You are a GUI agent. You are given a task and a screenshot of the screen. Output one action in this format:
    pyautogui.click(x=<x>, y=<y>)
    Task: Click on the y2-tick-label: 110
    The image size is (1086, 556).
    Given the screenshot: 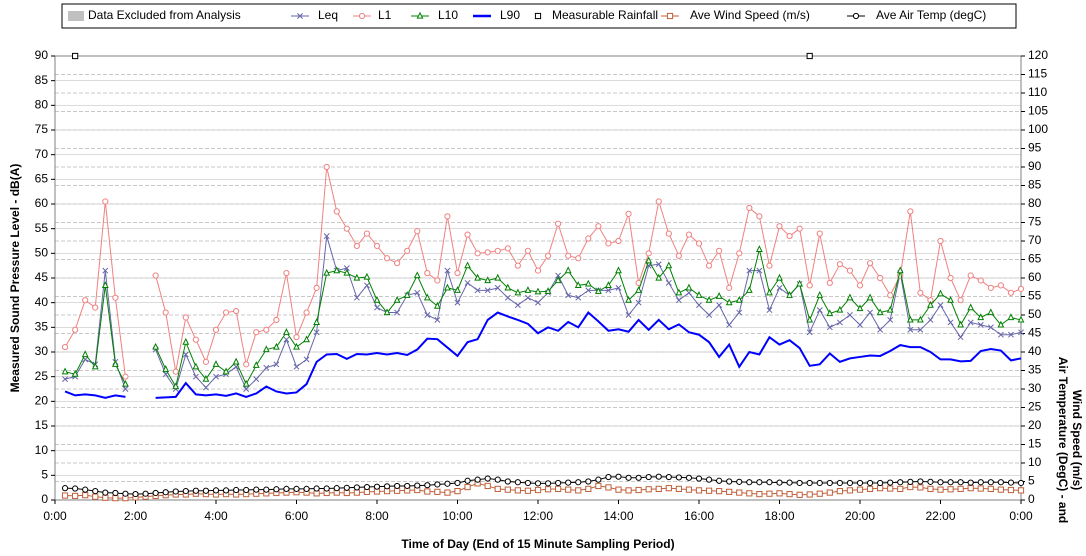 What is the action you would take?
    pyautogui.click(x=1037, y=92)
    